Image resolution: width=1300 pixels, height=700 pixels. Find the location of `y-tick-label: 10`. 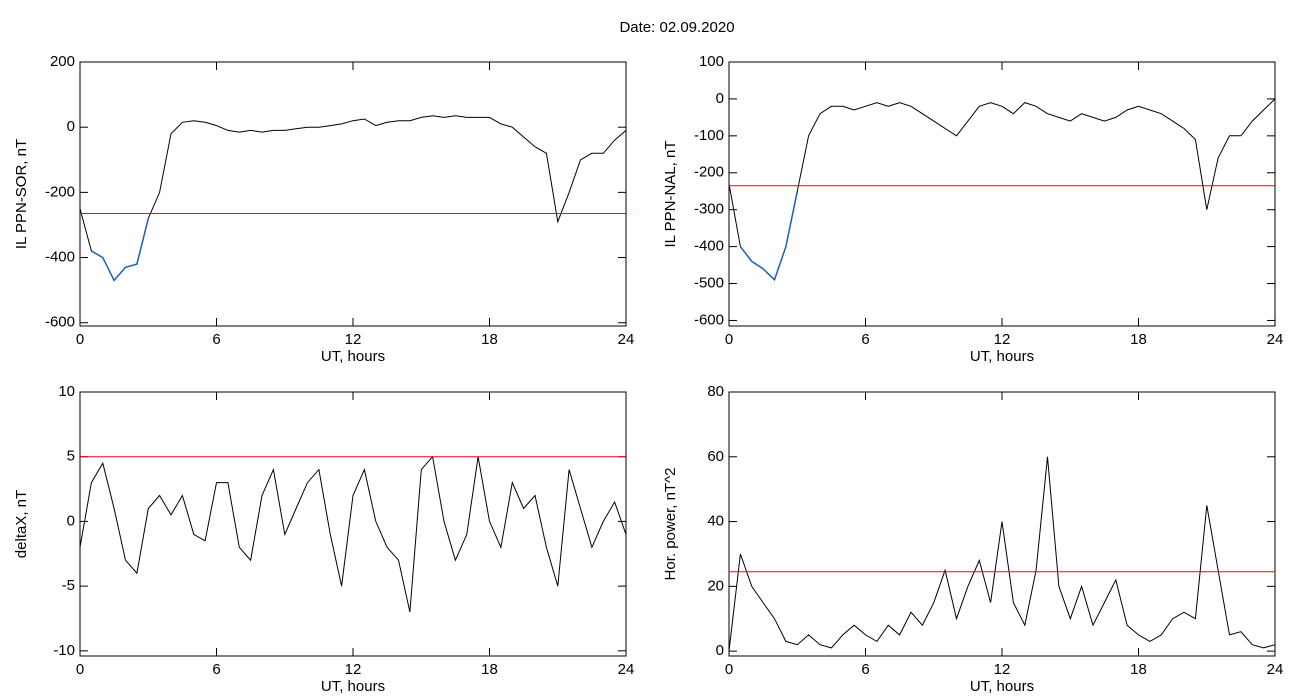

y-tick-label: 10 is located at coordinates (66, 391).